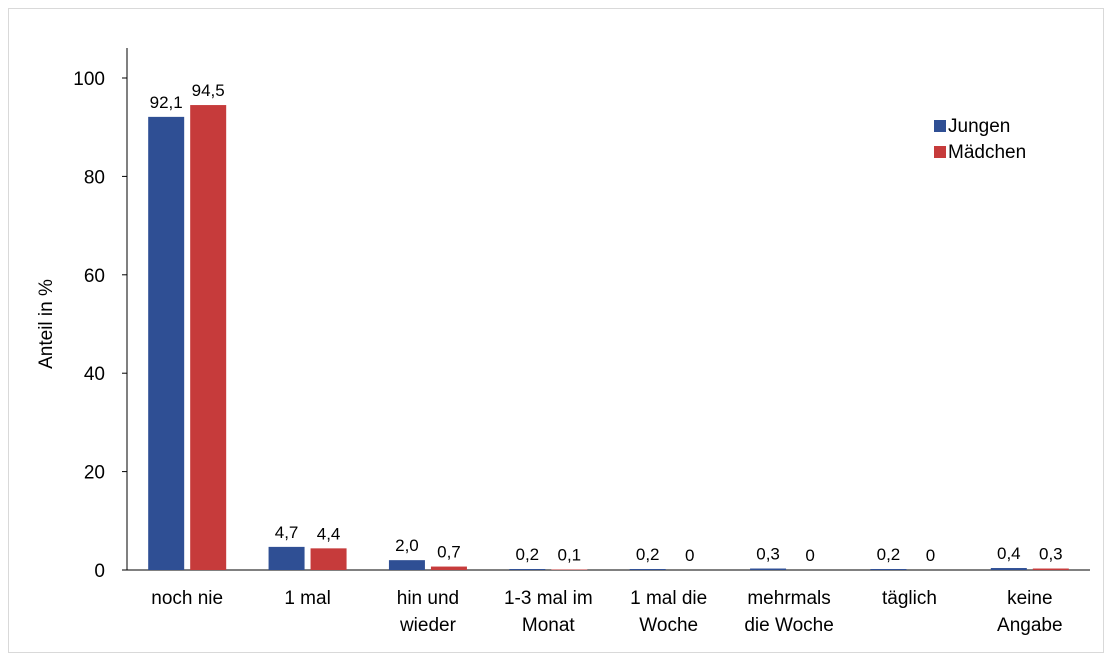 Image resolution: width=1113 pixels, height=657 pixels. Describe the element at coordinates (428, 612) in the screenshot. I see `category-label: hin und wieder` at that location.